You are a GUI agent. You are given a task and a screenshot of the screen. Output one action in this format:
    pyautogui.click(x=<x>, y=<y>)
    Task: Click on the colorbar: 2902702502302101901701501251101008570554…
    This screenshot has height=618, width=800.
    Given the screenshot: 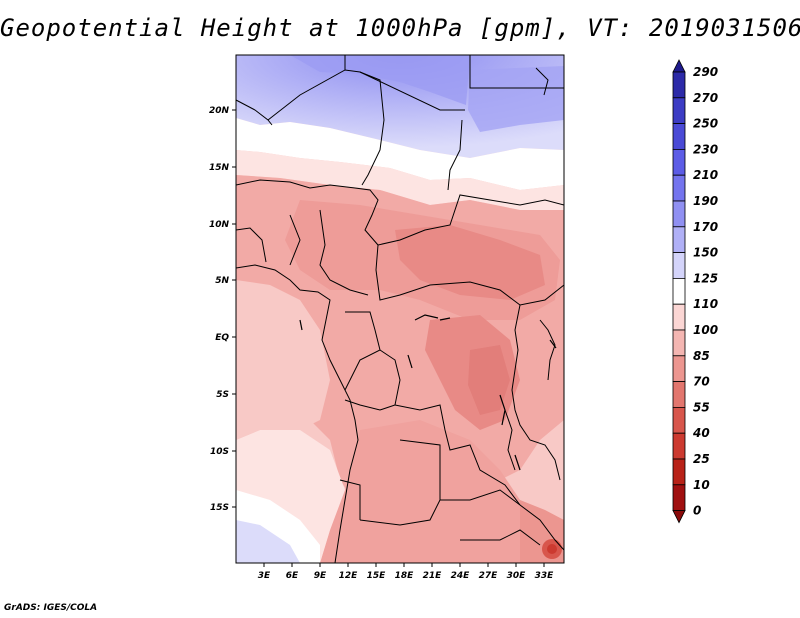 What is the action you would take?
    pyautogui.click(x=695, y=291)
    